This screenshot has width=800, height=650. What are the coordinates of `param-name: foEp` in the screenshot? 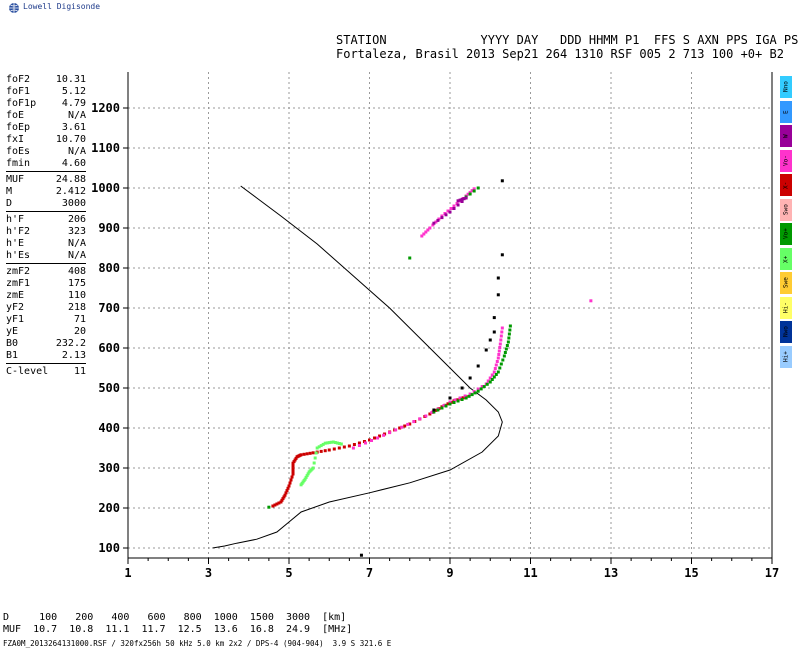 It's located at (18, 127).